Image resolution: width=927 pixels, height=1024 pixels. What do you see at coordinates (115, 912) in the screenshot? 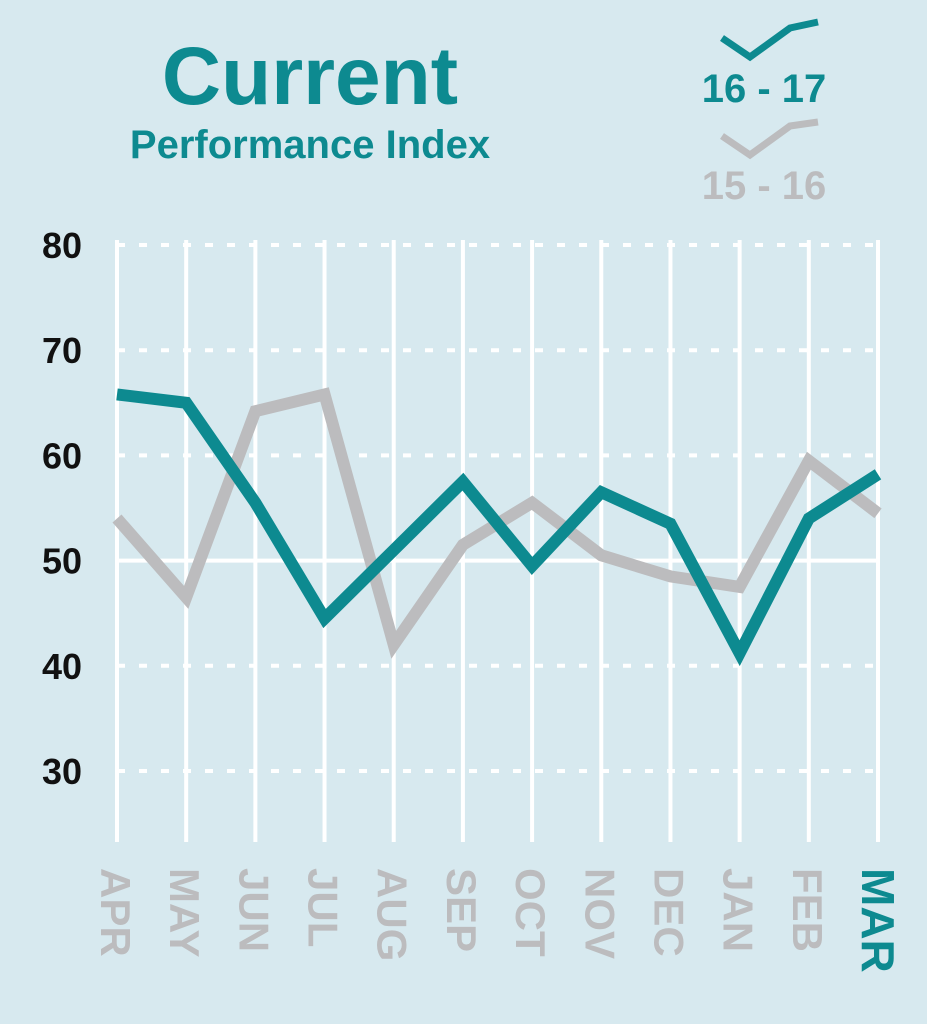
I see `x-tick-label: APR` at bounding box center [115, 912].